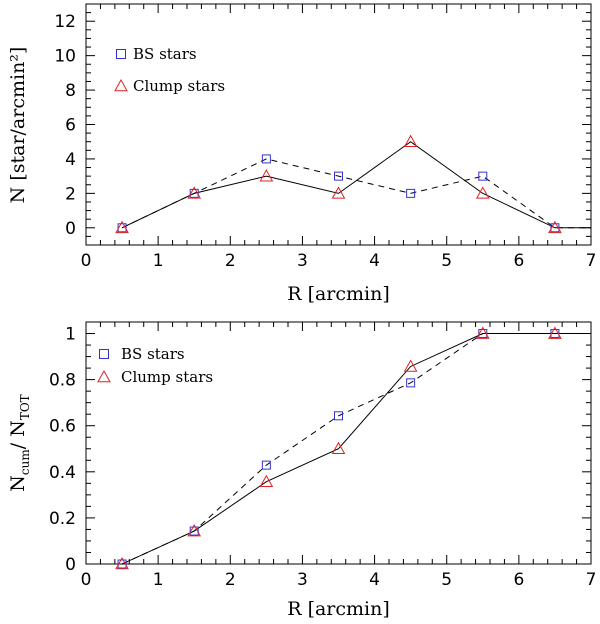  What do you see at coordinates (70, 160) in the screenshot?
I see `y-tick-label: 4` at bounding box center [70, 160].